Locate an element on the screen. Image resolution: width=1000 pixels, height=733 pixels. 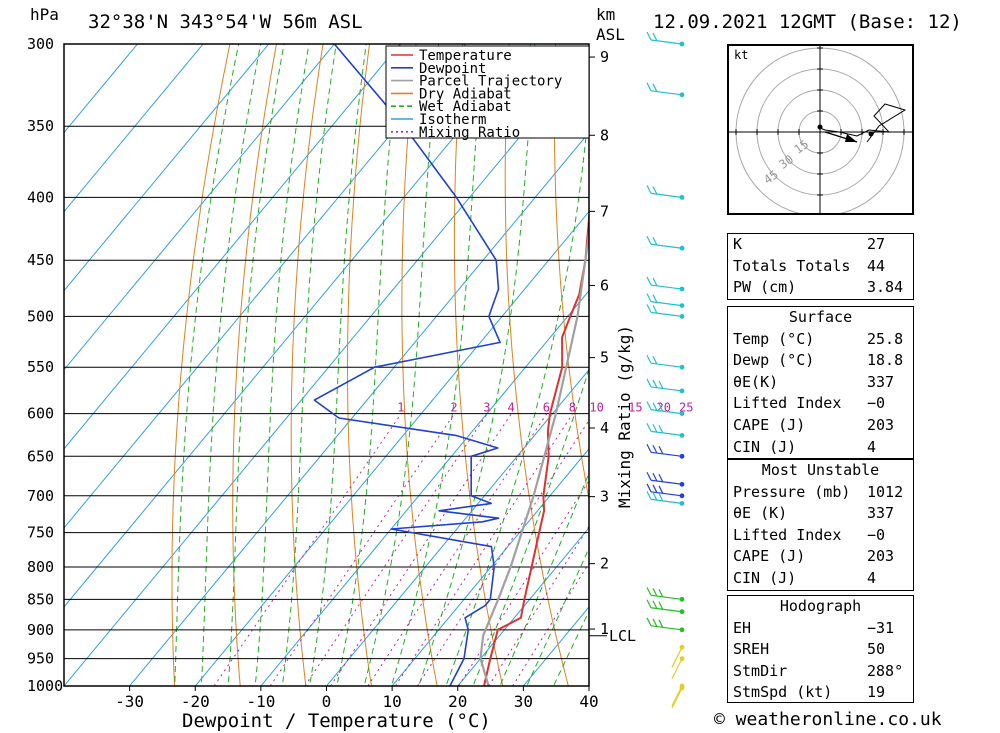
wind-barbs is located at coordinates (665, 370).